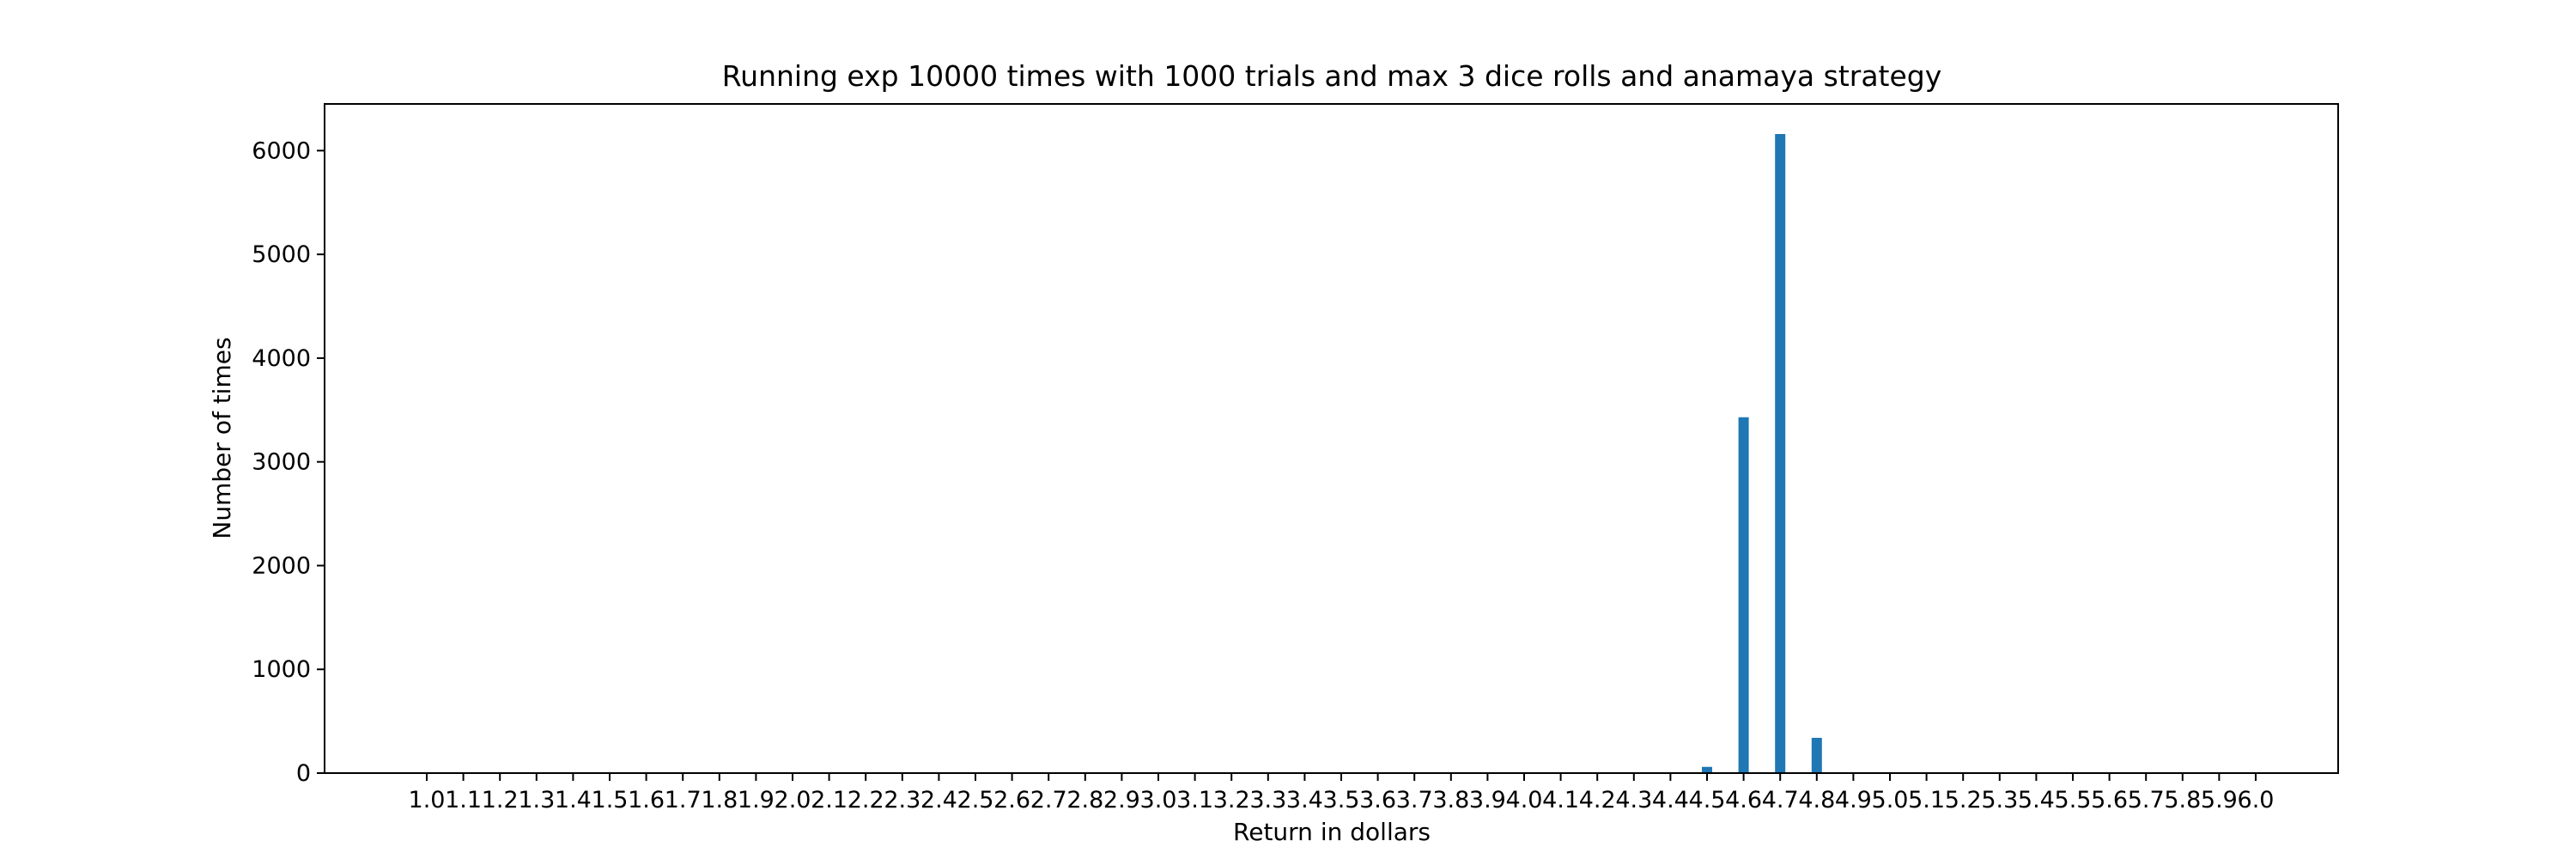  What do you see at coordinates (1780, 454) in the screenshot?
I see `bar-4.7` at bounding box center [1780, 454].